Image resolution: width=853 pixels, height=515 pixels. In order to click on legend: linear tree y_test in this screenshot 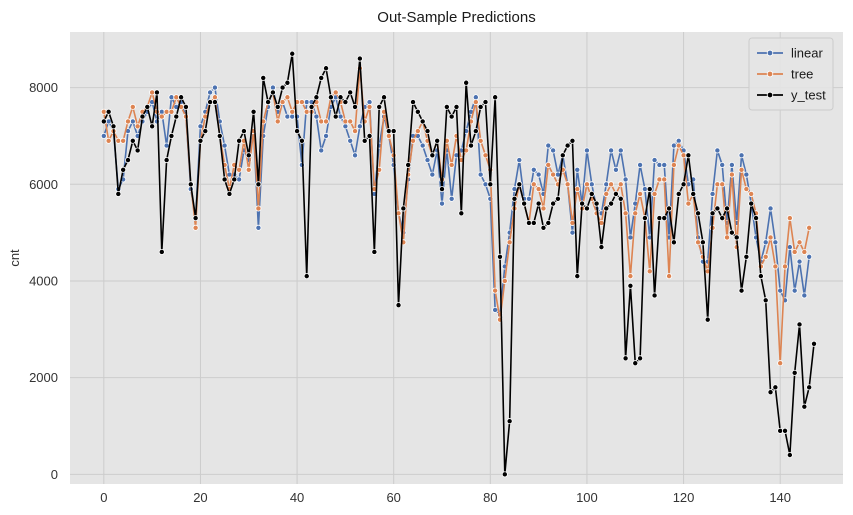, I will do `click(791, 74)`.